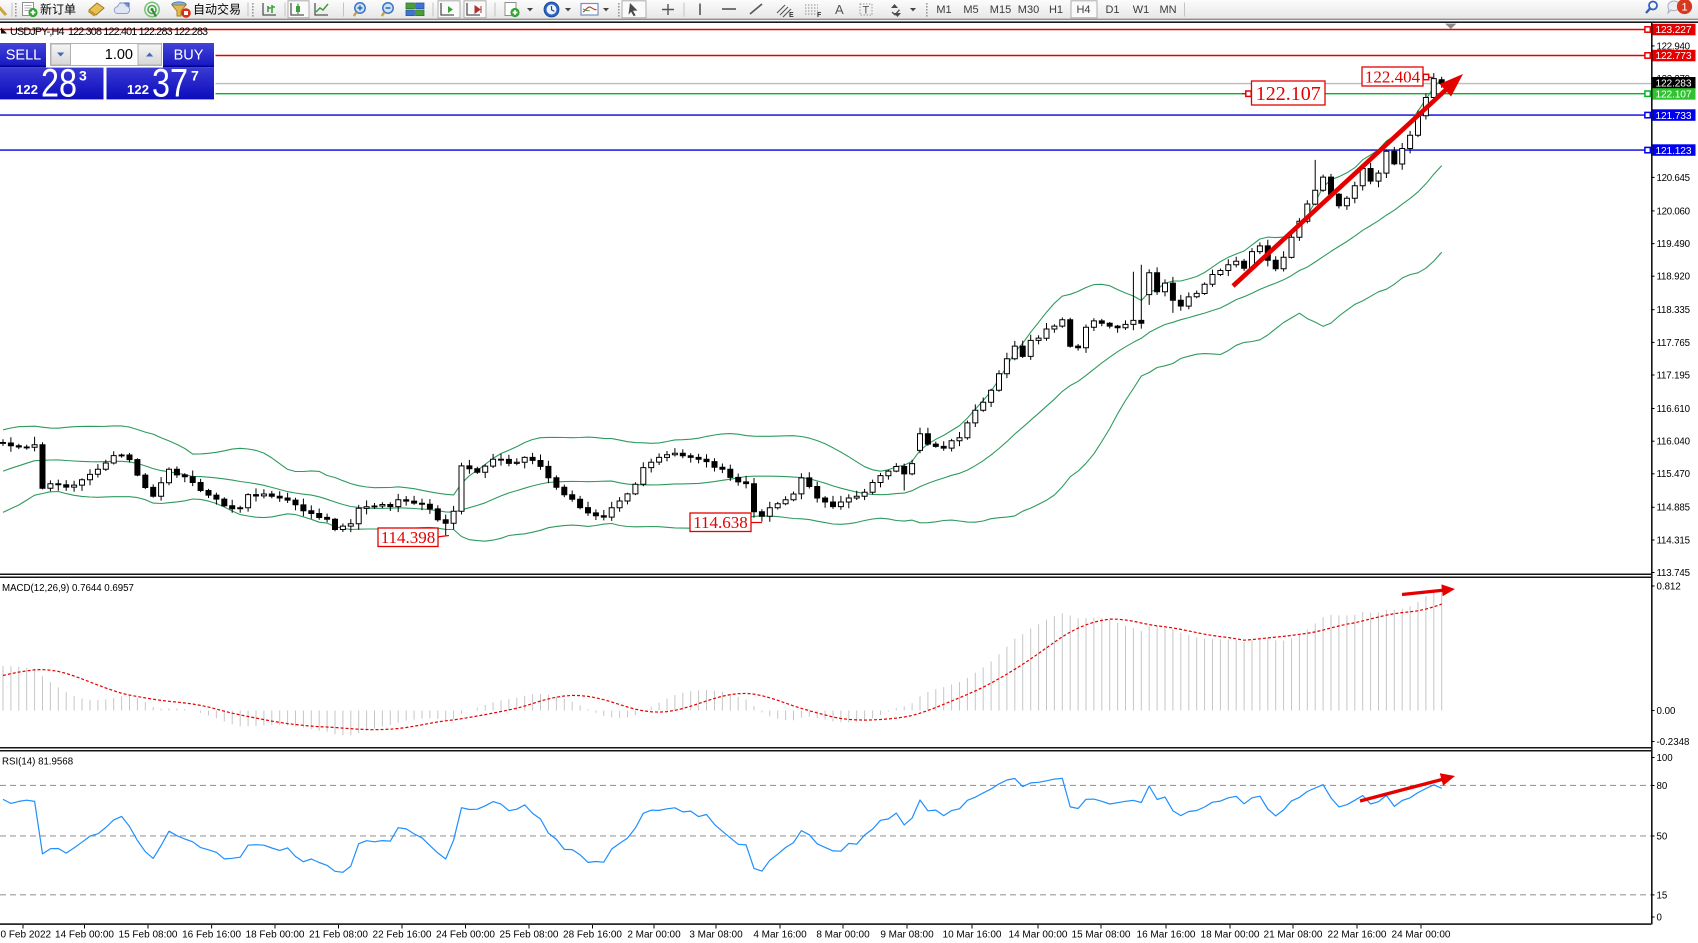 This screenshot has height=943, width=1698. I want to click on svg-text: 114.885, so click(1674, 508).